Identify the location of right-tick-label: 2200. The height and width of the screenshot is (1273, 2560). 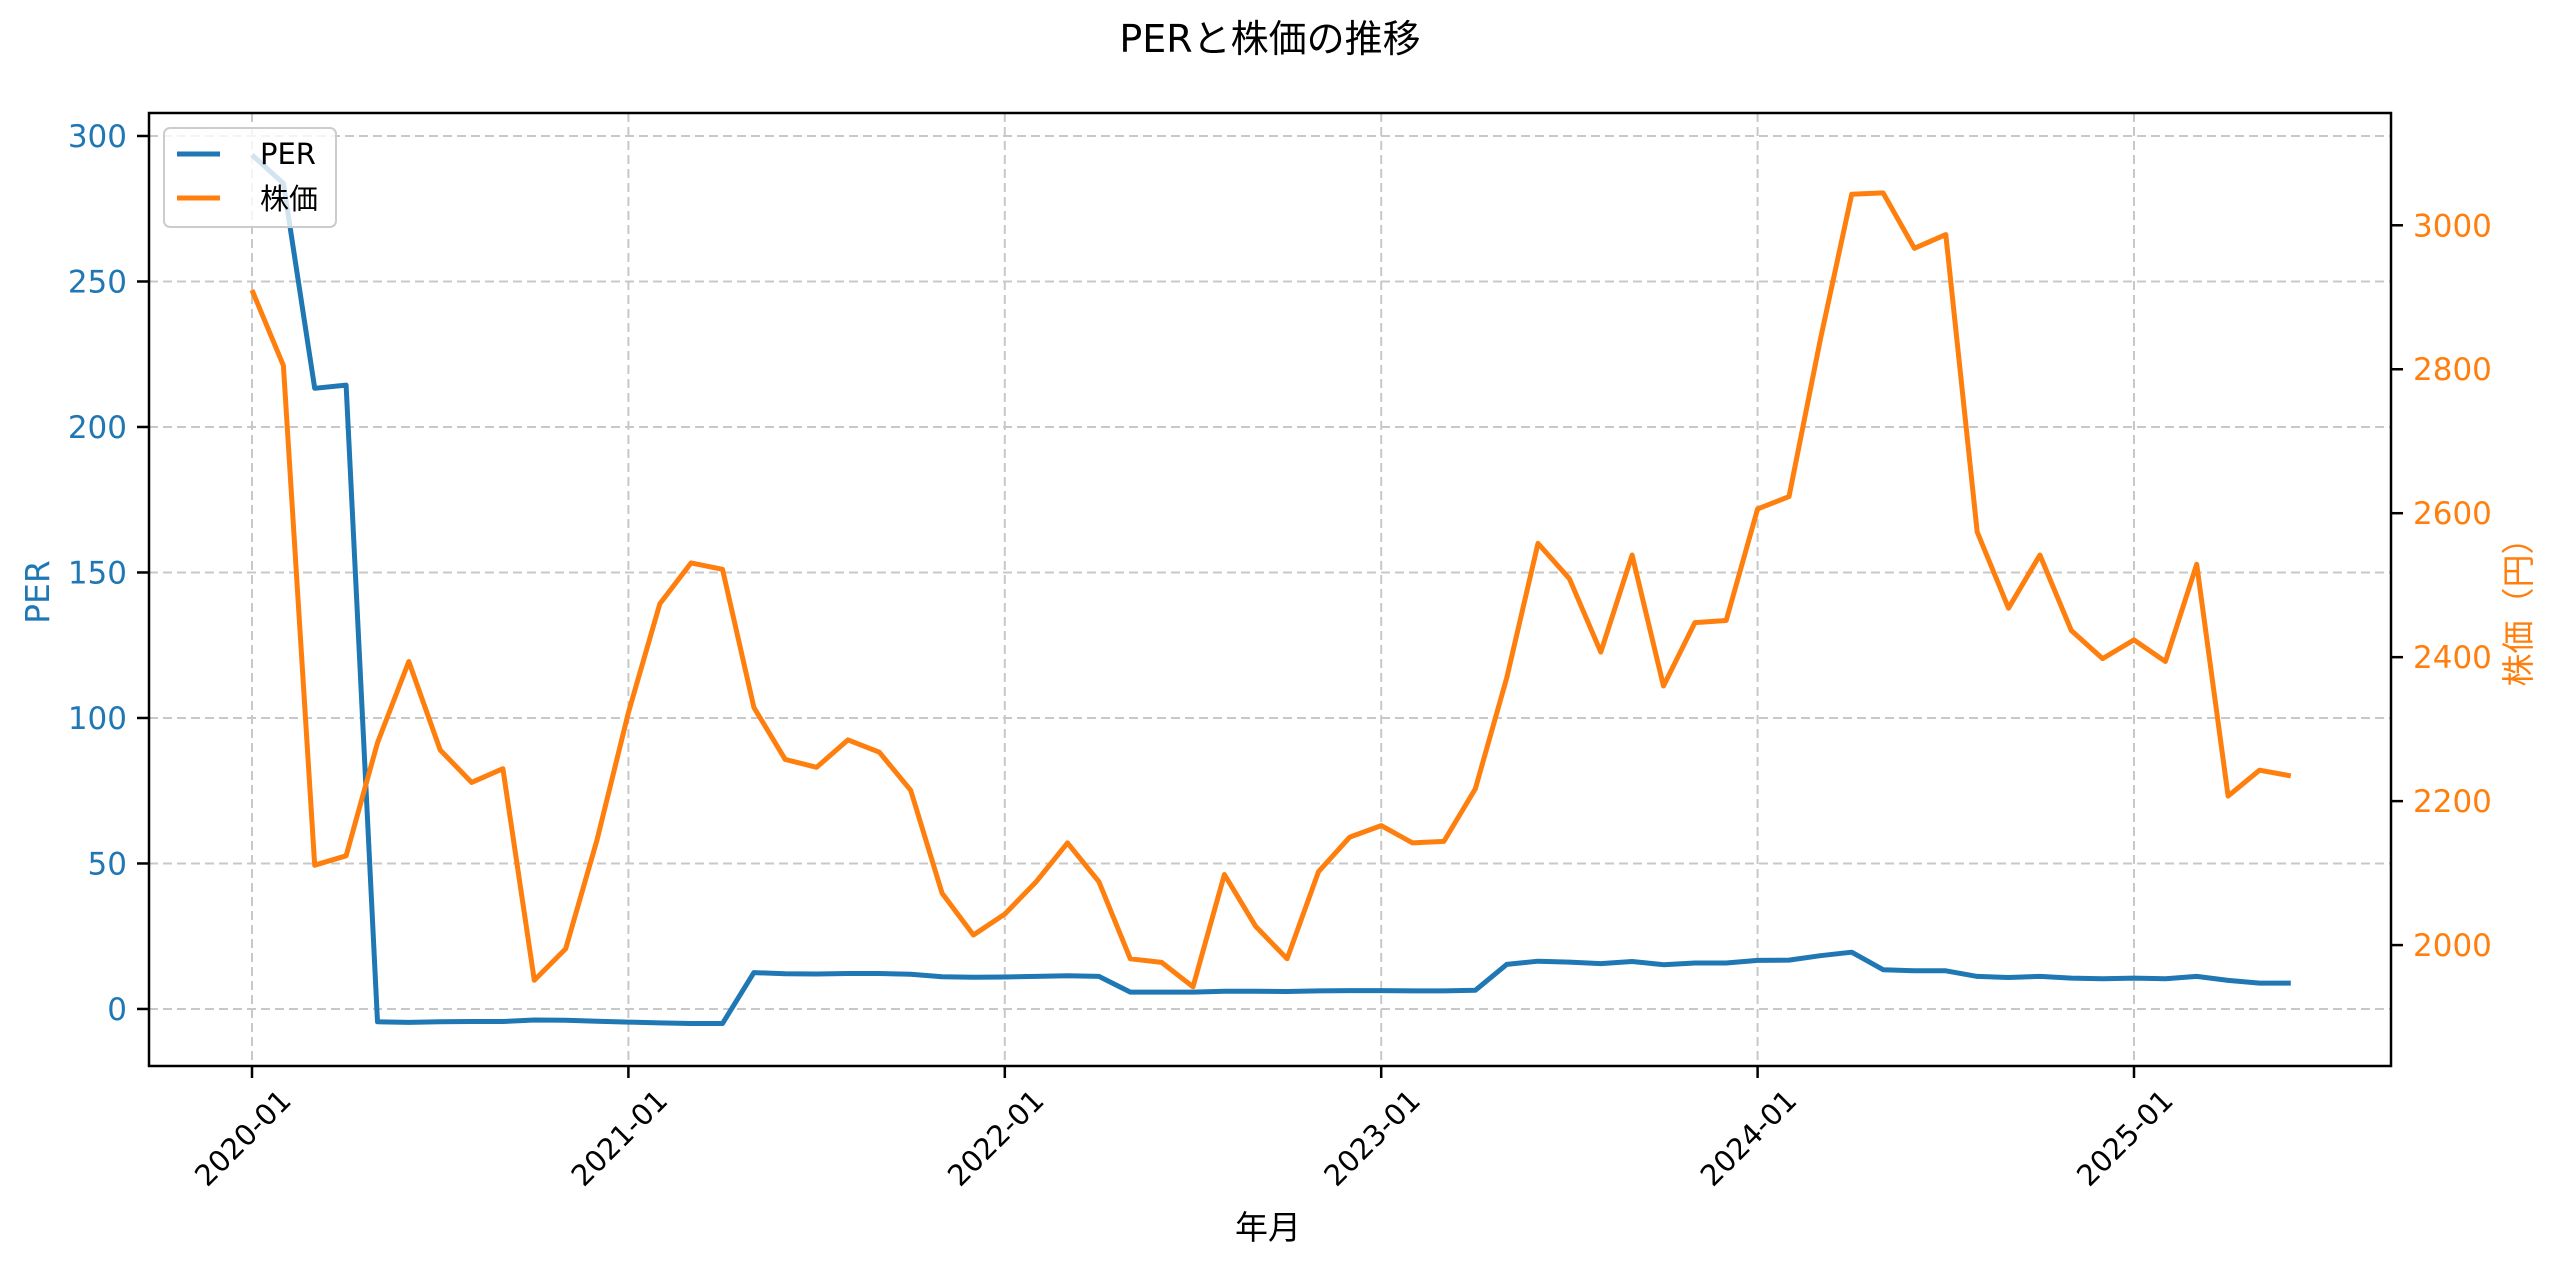
(2452, 802).